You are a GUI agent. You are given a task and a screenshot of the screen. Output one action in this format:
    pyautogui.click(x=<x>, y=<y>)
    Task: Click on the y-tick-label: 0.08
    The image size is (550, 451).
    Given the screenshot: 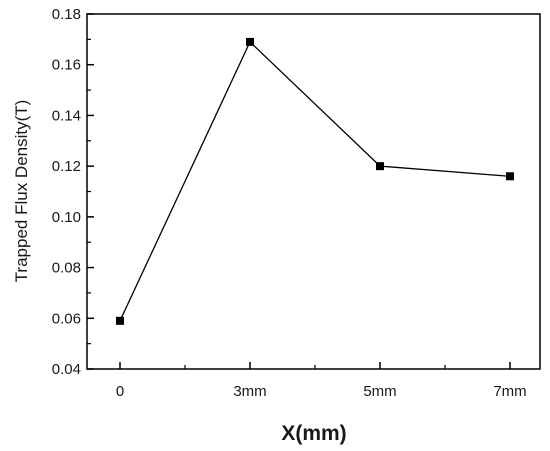 What is the action you would take?
    pyautogui.click(x=66, y=268)
    